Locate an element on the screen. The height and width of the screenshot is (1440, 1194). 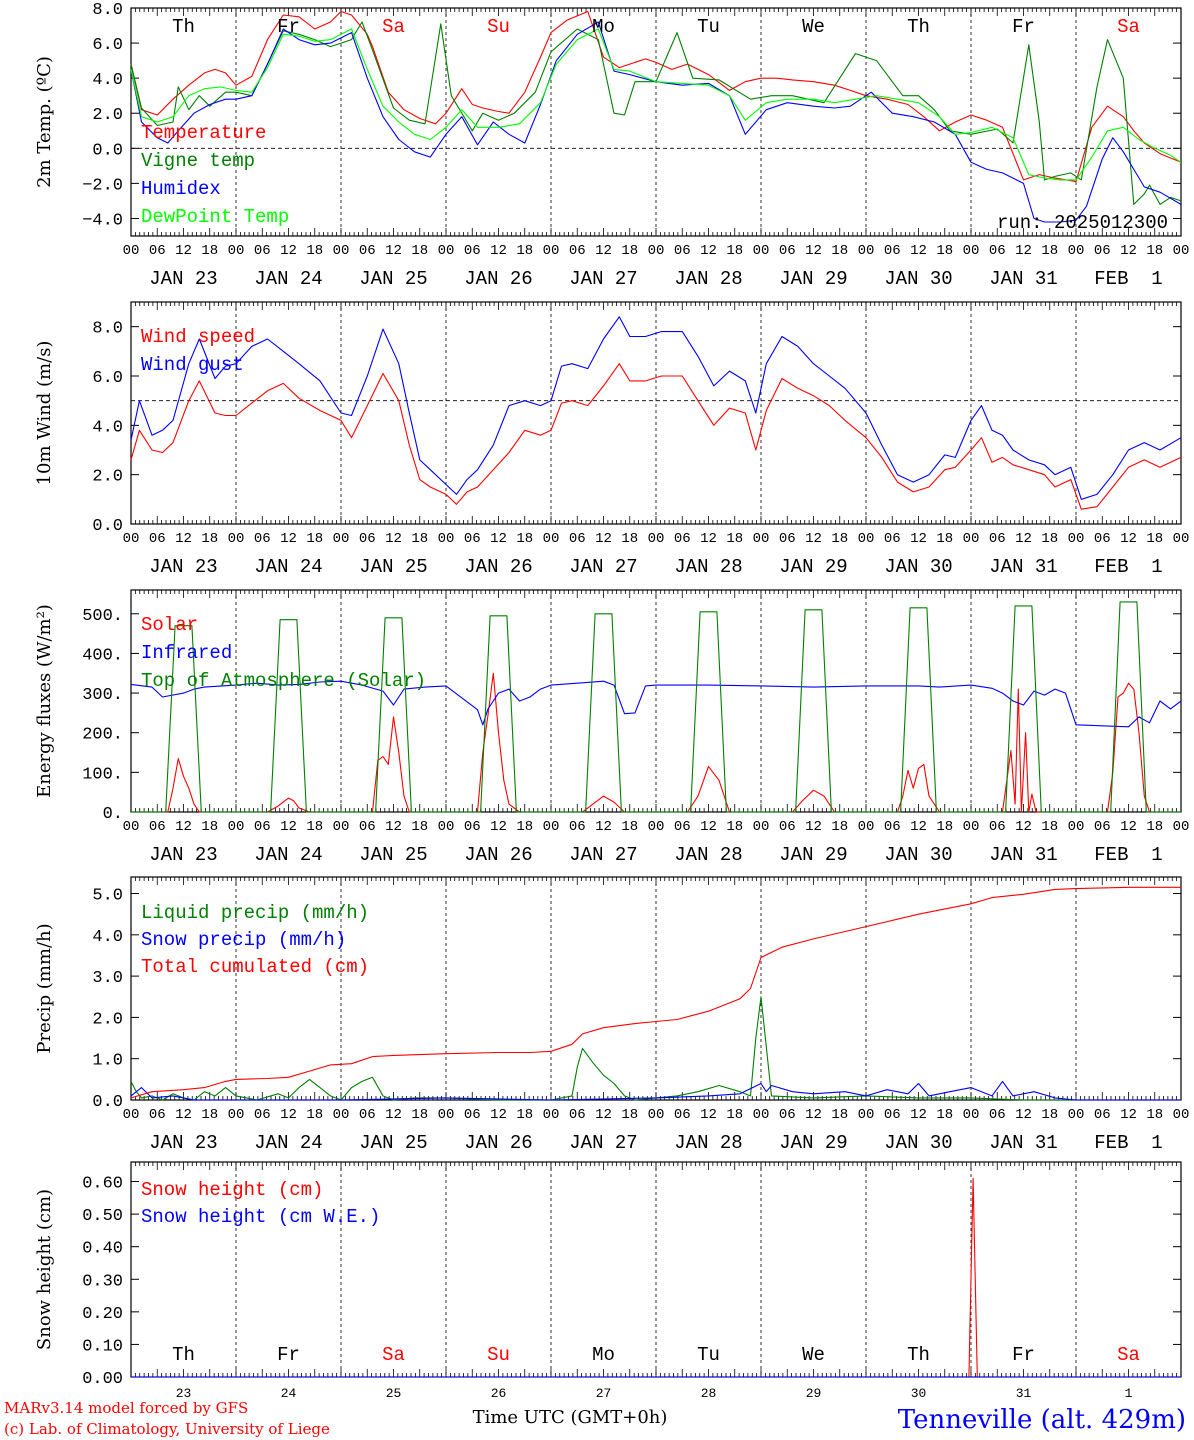
day-number-label: 29 is located at coordinates (814, 1393).